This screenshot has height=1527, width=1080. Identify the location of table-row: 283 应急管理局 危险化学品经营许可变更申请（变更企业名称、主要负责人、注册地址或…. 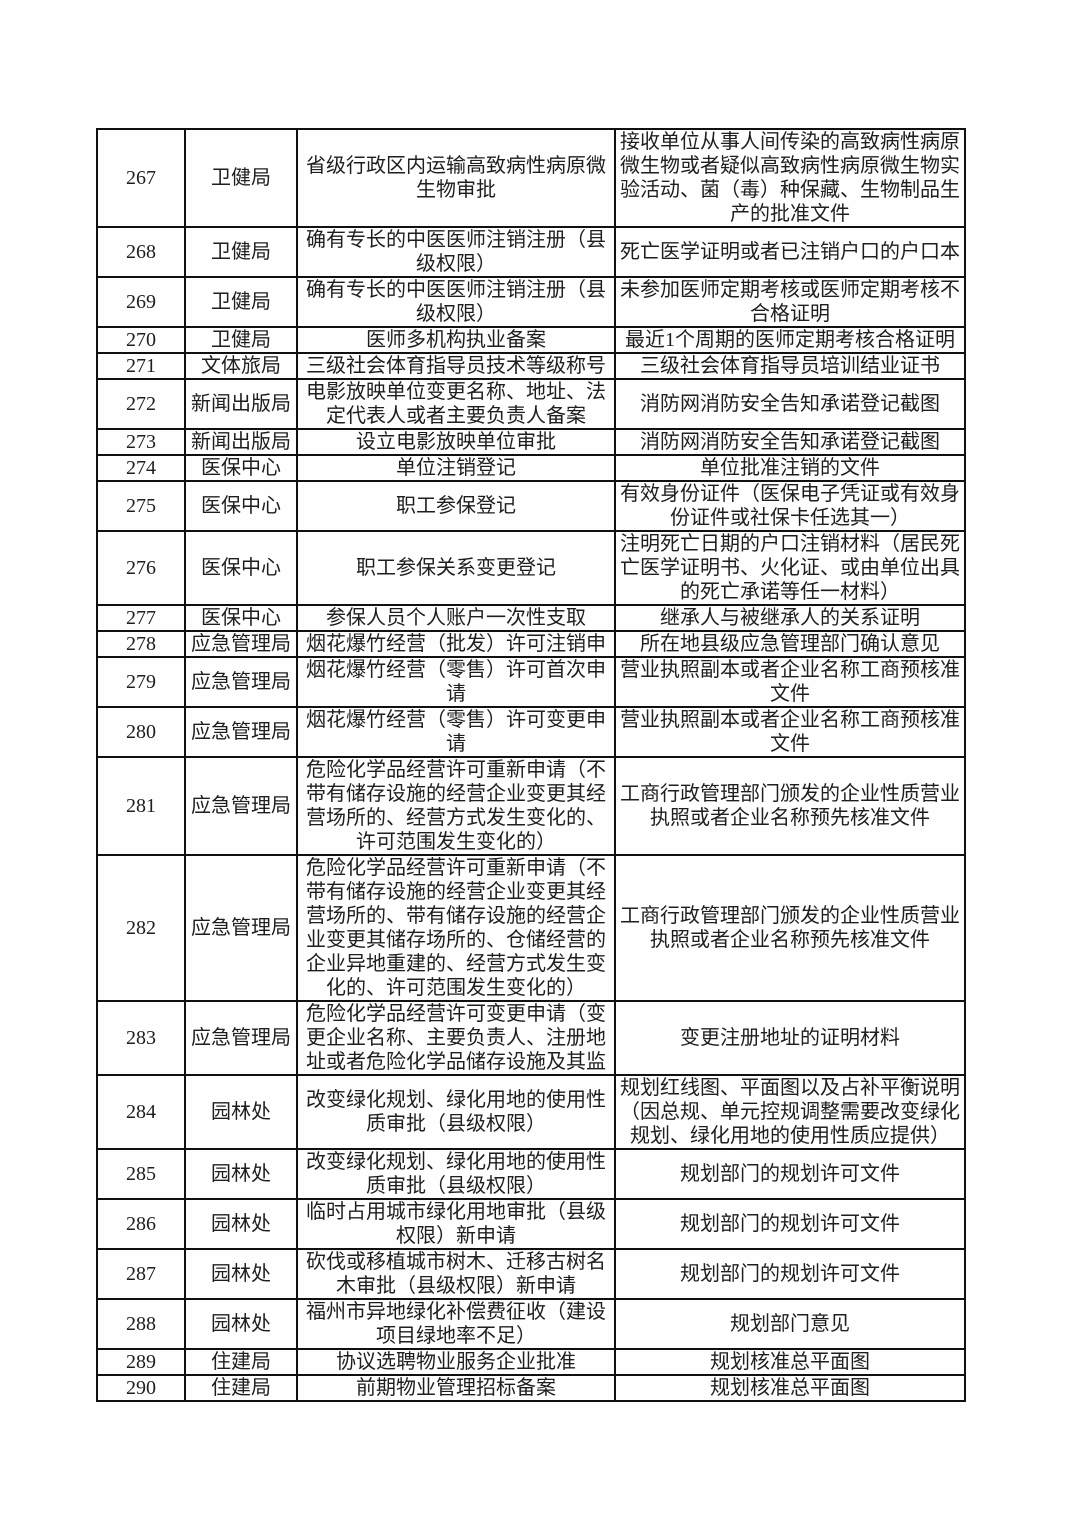
(531, 1038).